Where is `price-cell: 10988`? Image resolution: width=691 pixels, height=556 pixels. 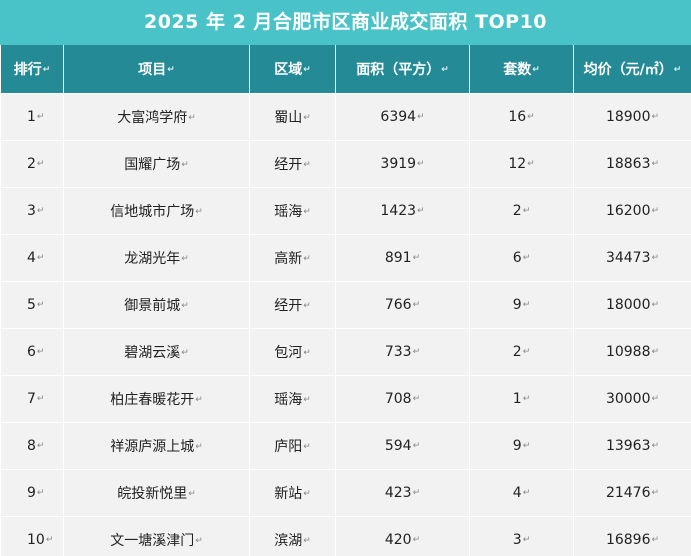 price-cell: 10988 is located at coordinates (632, 352).